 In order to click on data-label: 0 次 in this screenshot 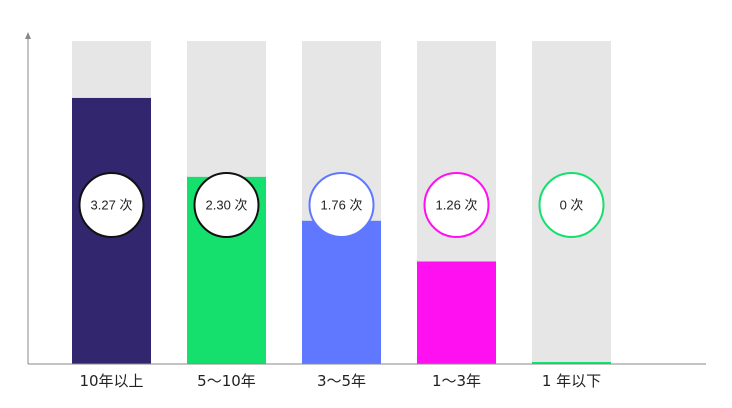, I will do `click(572, 205)`.